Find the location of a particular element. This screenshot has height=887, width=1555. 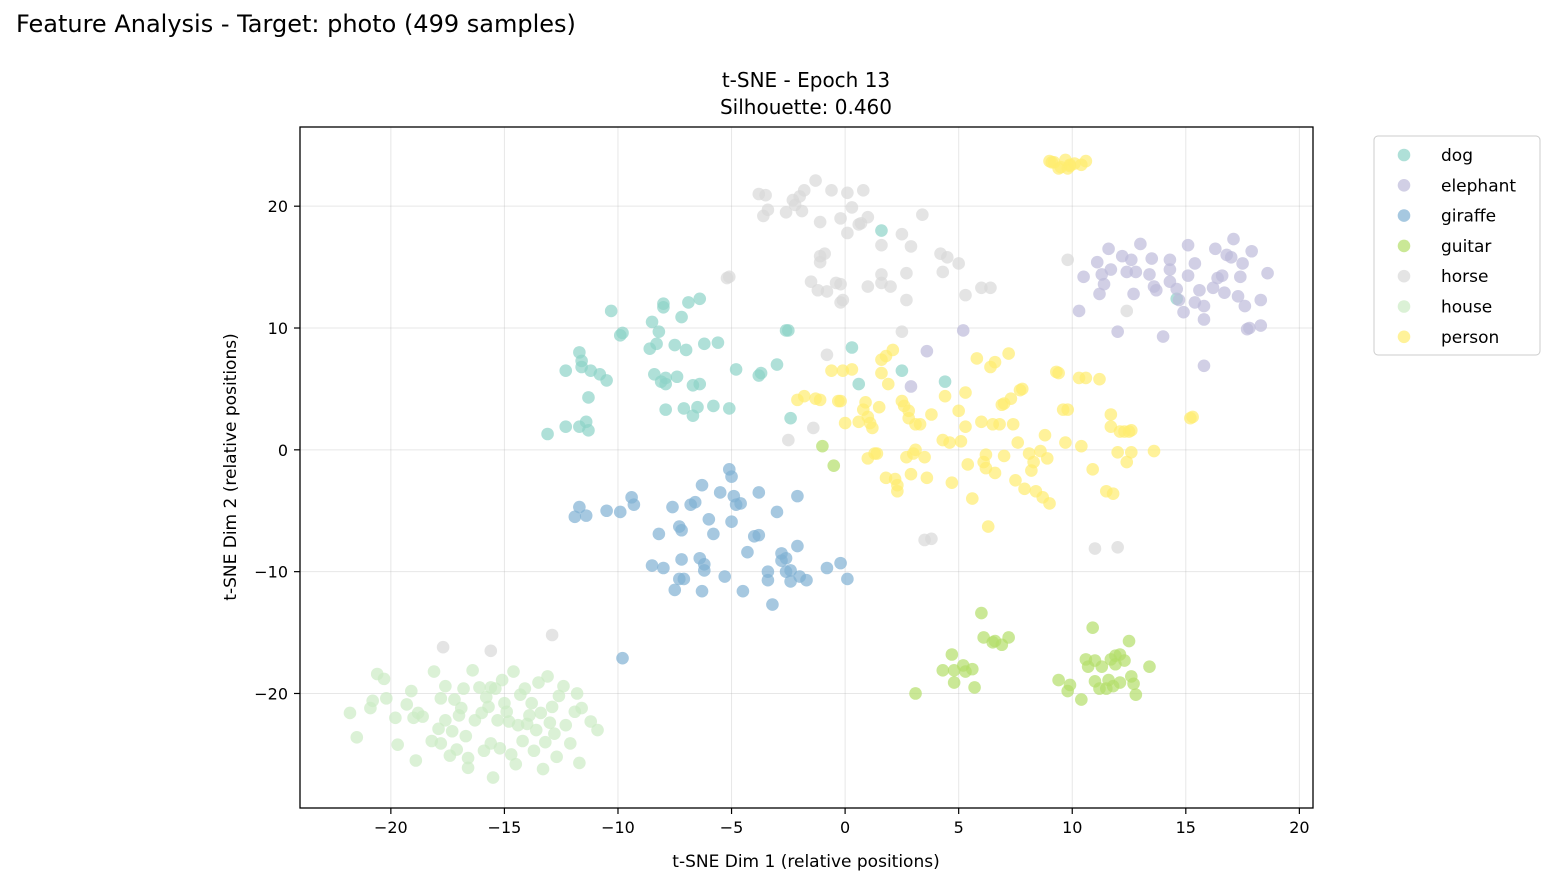

series-guitar is located at coordinates (986, 572).